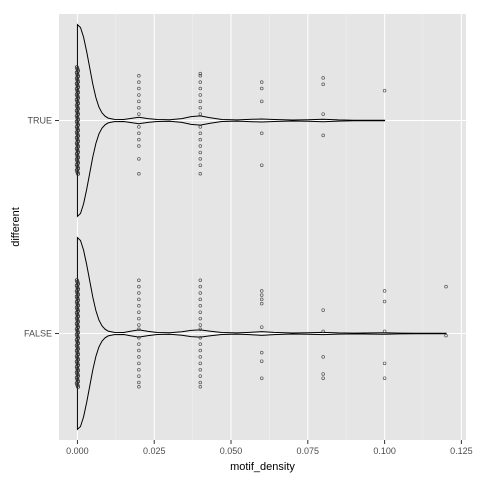 This screenshot has height=480, width=480. I want to click on y-axis-title: different, so click(16, 227).